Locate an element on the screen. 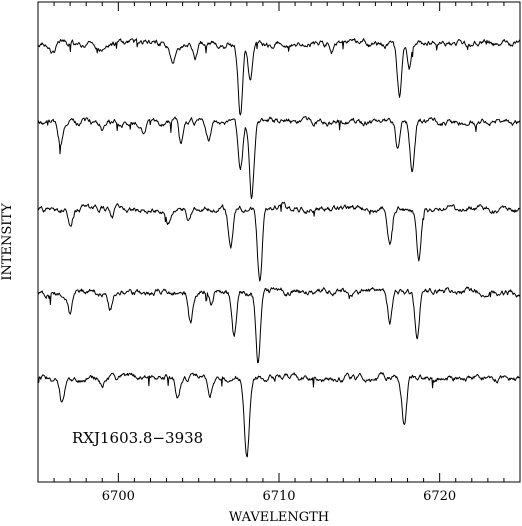 This screenshot has height=526, width=522. x-tick-labels: 6700 6710 6720 is located at coordinates (279, 496).